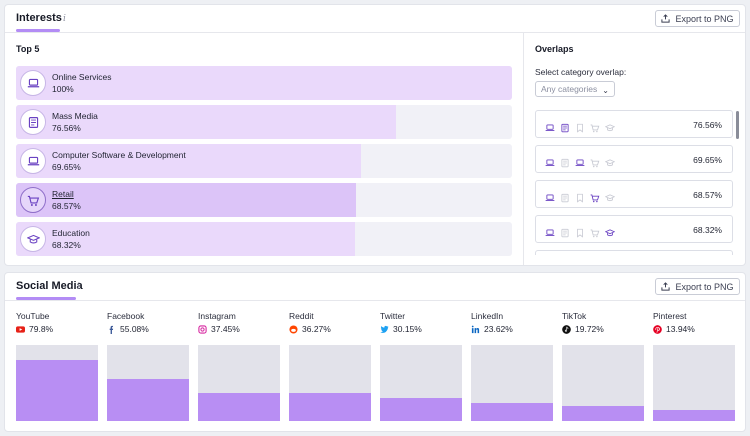  What do you see at coordinates (41, 329) in the screenshot?
I see `platform-pct: 79.8%` at bounding box center [41, 329].